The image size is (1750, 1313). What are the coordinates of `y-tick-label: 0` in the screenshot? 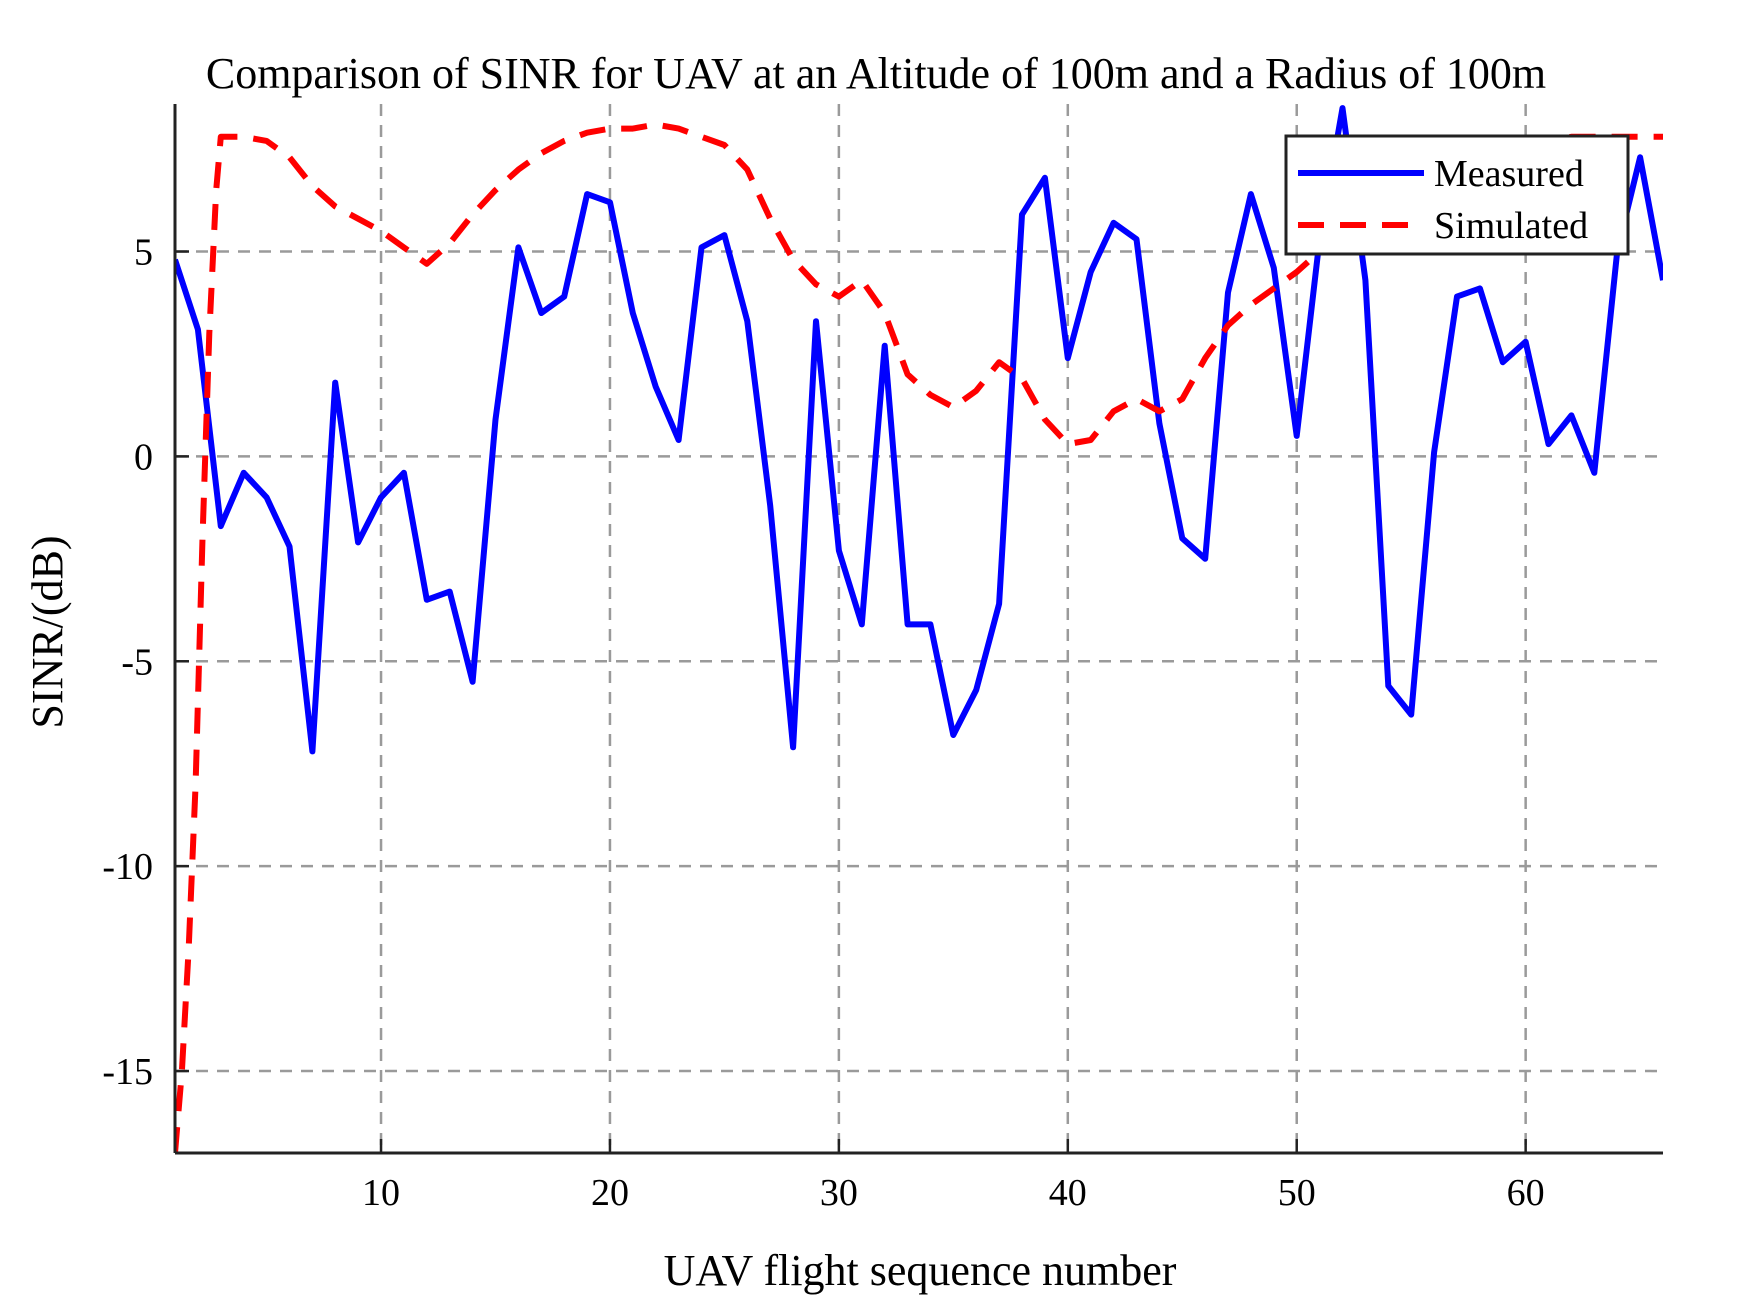 It's located at (143, 457).